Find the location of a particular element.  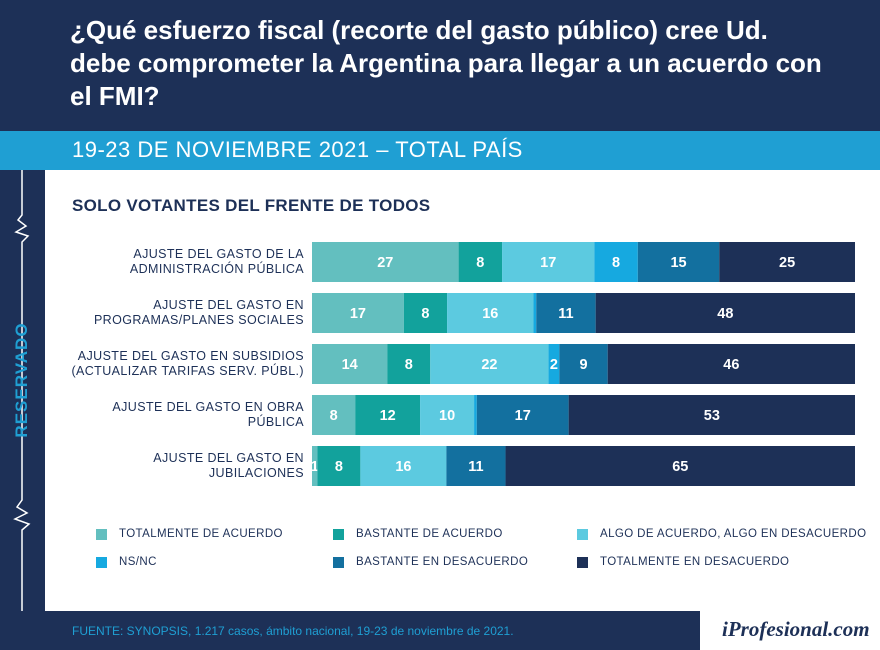

data-label: 27 is located at coordinates (385, 263).